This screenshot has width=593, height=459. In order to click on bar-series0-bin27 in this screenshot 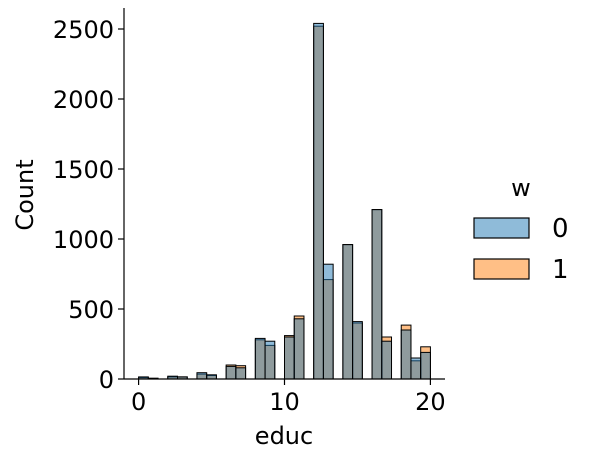, I will do `click(406, 354)`.